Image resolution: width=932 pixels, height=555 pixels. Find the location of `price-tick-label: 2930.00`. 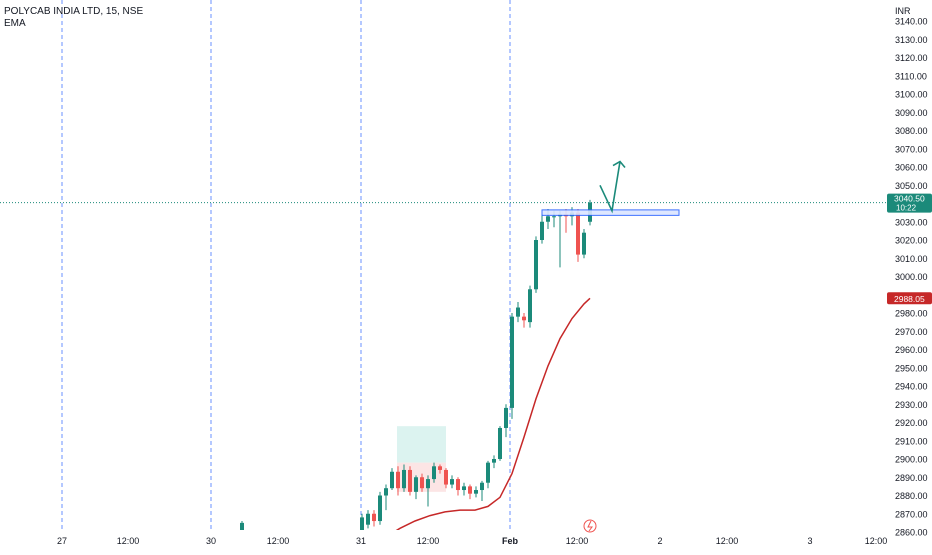

price-tick-label: 2930.00 is located at coordinates (911, 405).